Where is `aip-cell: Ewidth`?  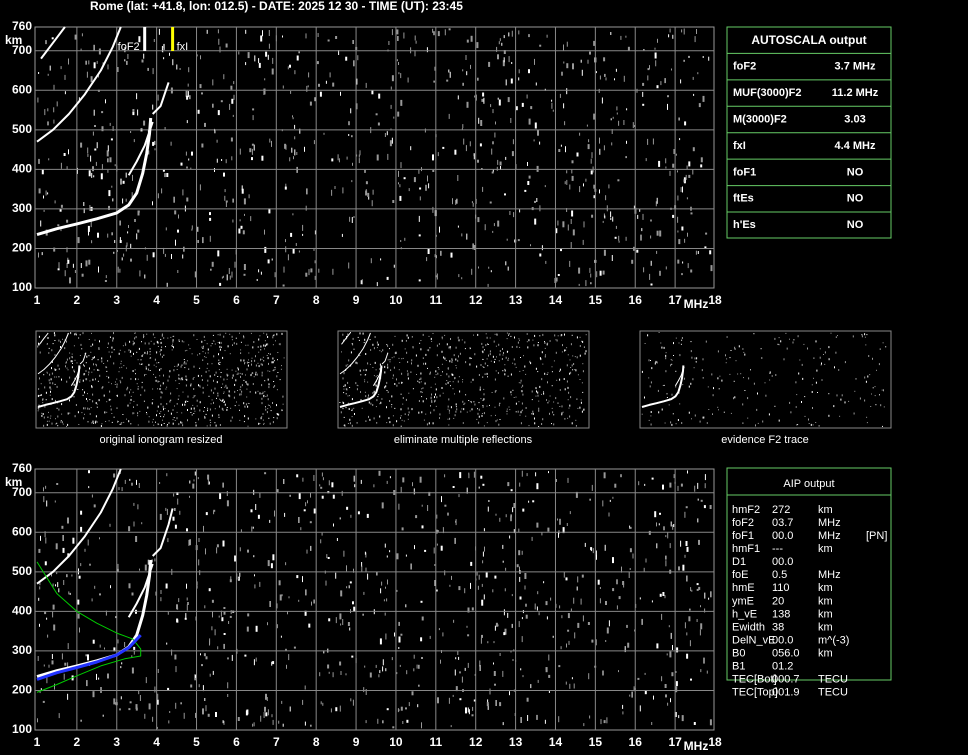
aip-cell: Ewidth is located at coordinates (748, 627).